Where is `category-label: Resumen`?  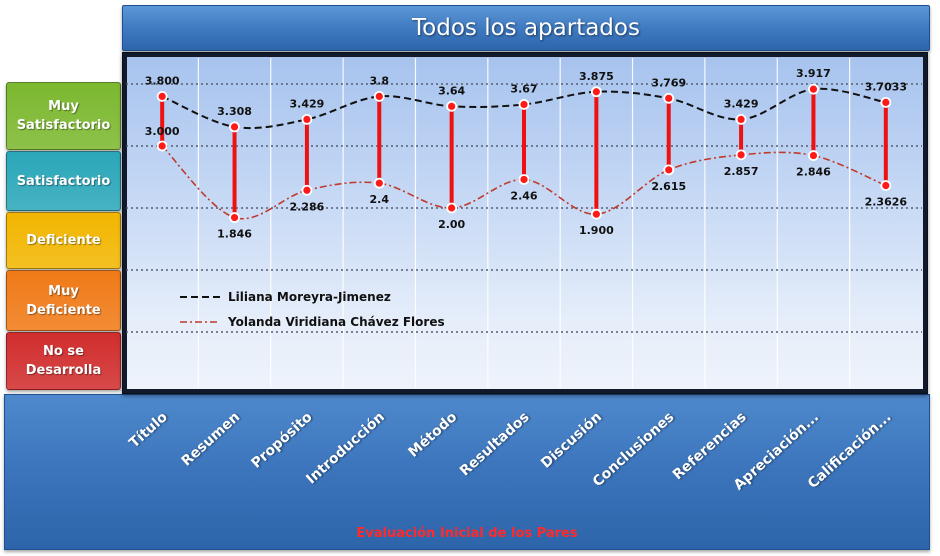
category-label: Resumen is located at coordinates (211, 439).